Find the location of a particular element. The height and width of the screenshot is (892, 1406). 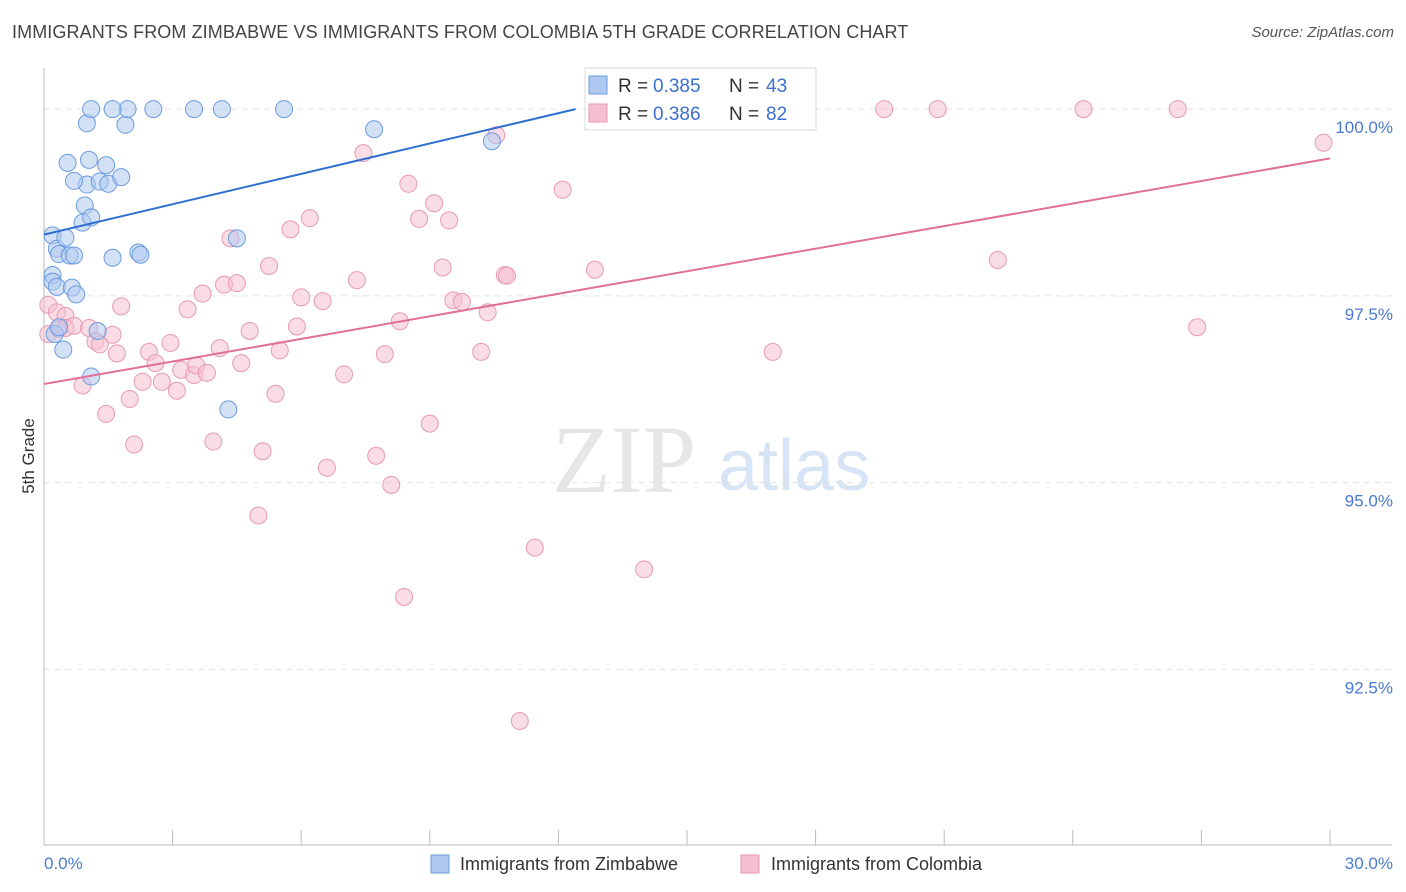

bottom-legend-label-colombia: Immigrants from Colombia is located at coordinates (877, 864).